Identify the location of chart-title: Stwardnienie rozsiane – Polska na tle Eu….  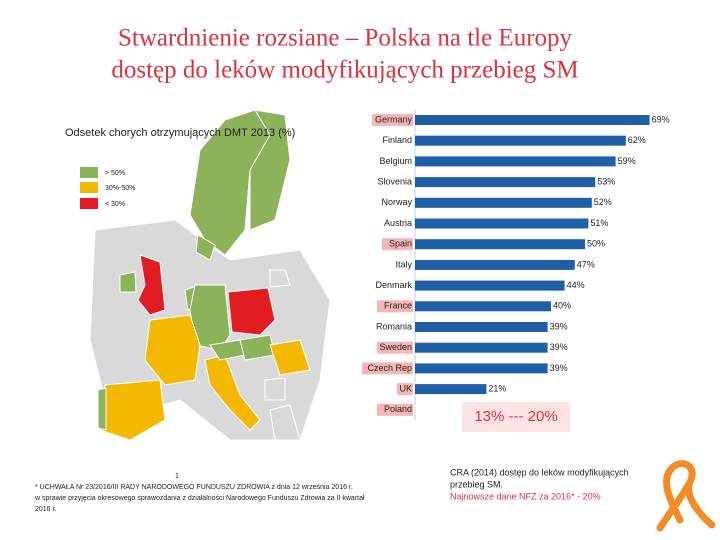
(345, 38).